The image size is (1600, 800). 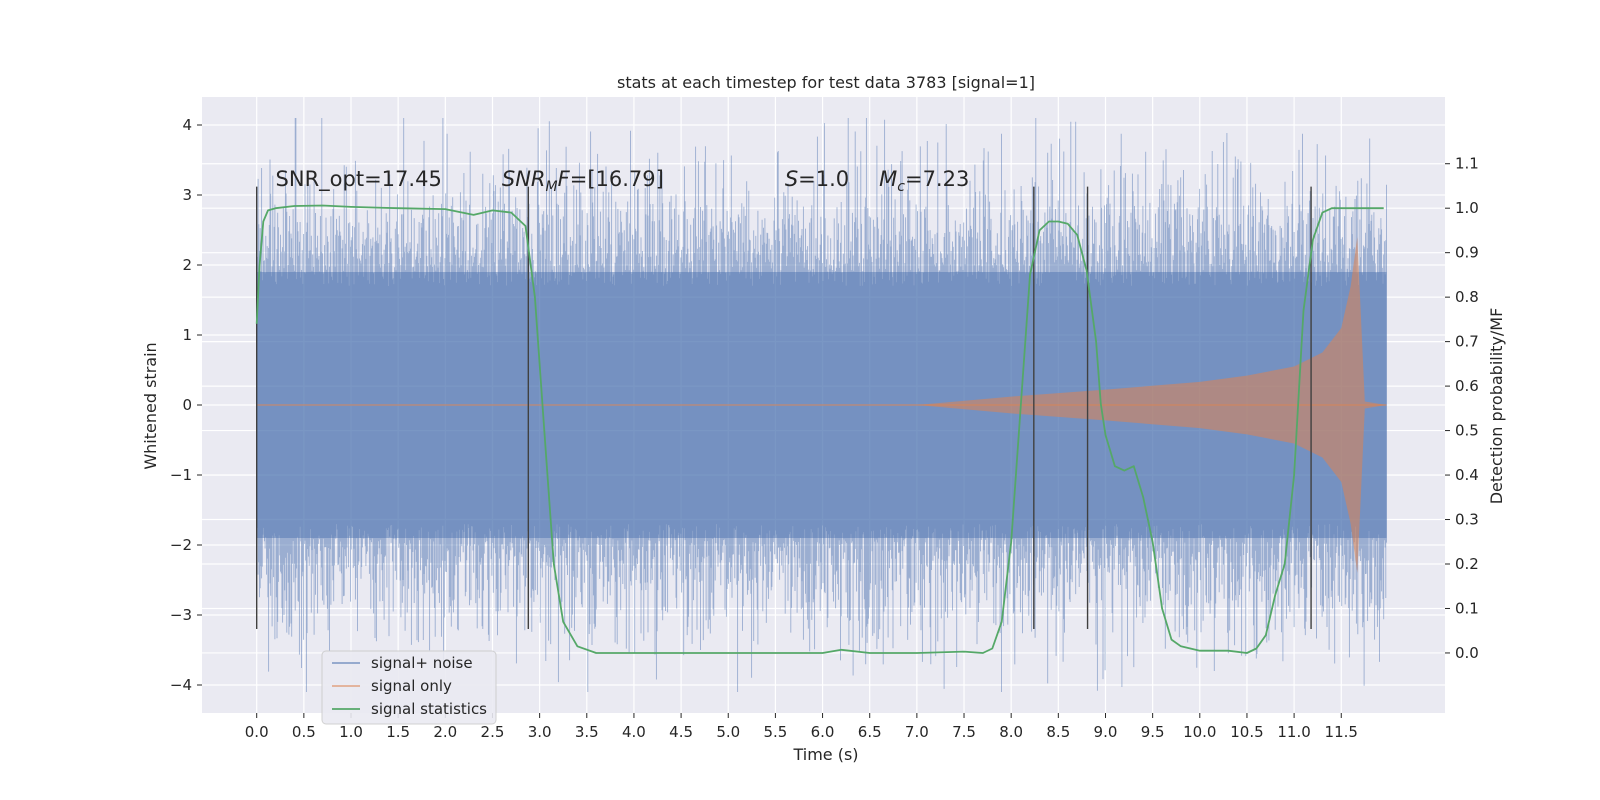 What do you see at coordinates (1467, 342) in the screenshot?
I see `y2-tick-label: 0.7` at bounding box center [1467, 342].